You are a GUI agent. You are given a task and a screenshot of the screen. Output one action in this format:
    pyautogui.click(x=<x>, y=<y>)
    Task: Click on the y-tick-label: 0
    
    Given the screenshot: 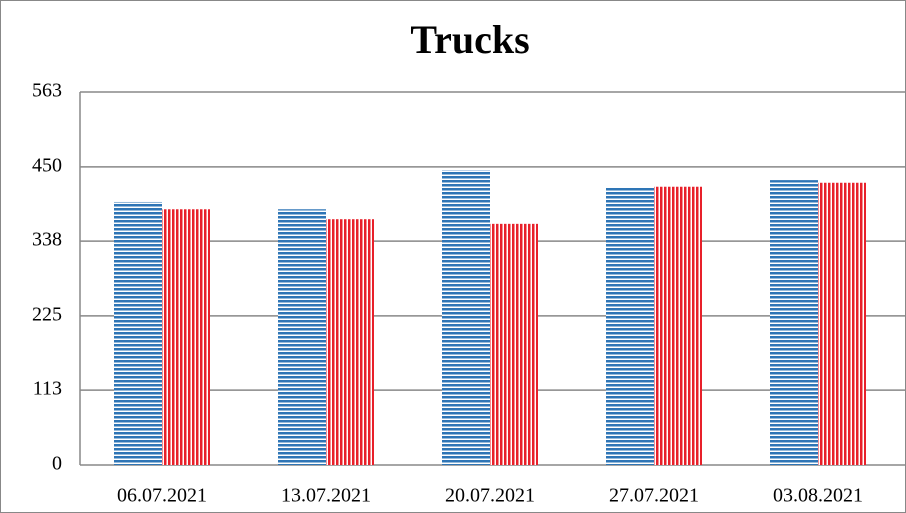 What is the action you would take?
    pyautogui.click(x=57, y=464)
    